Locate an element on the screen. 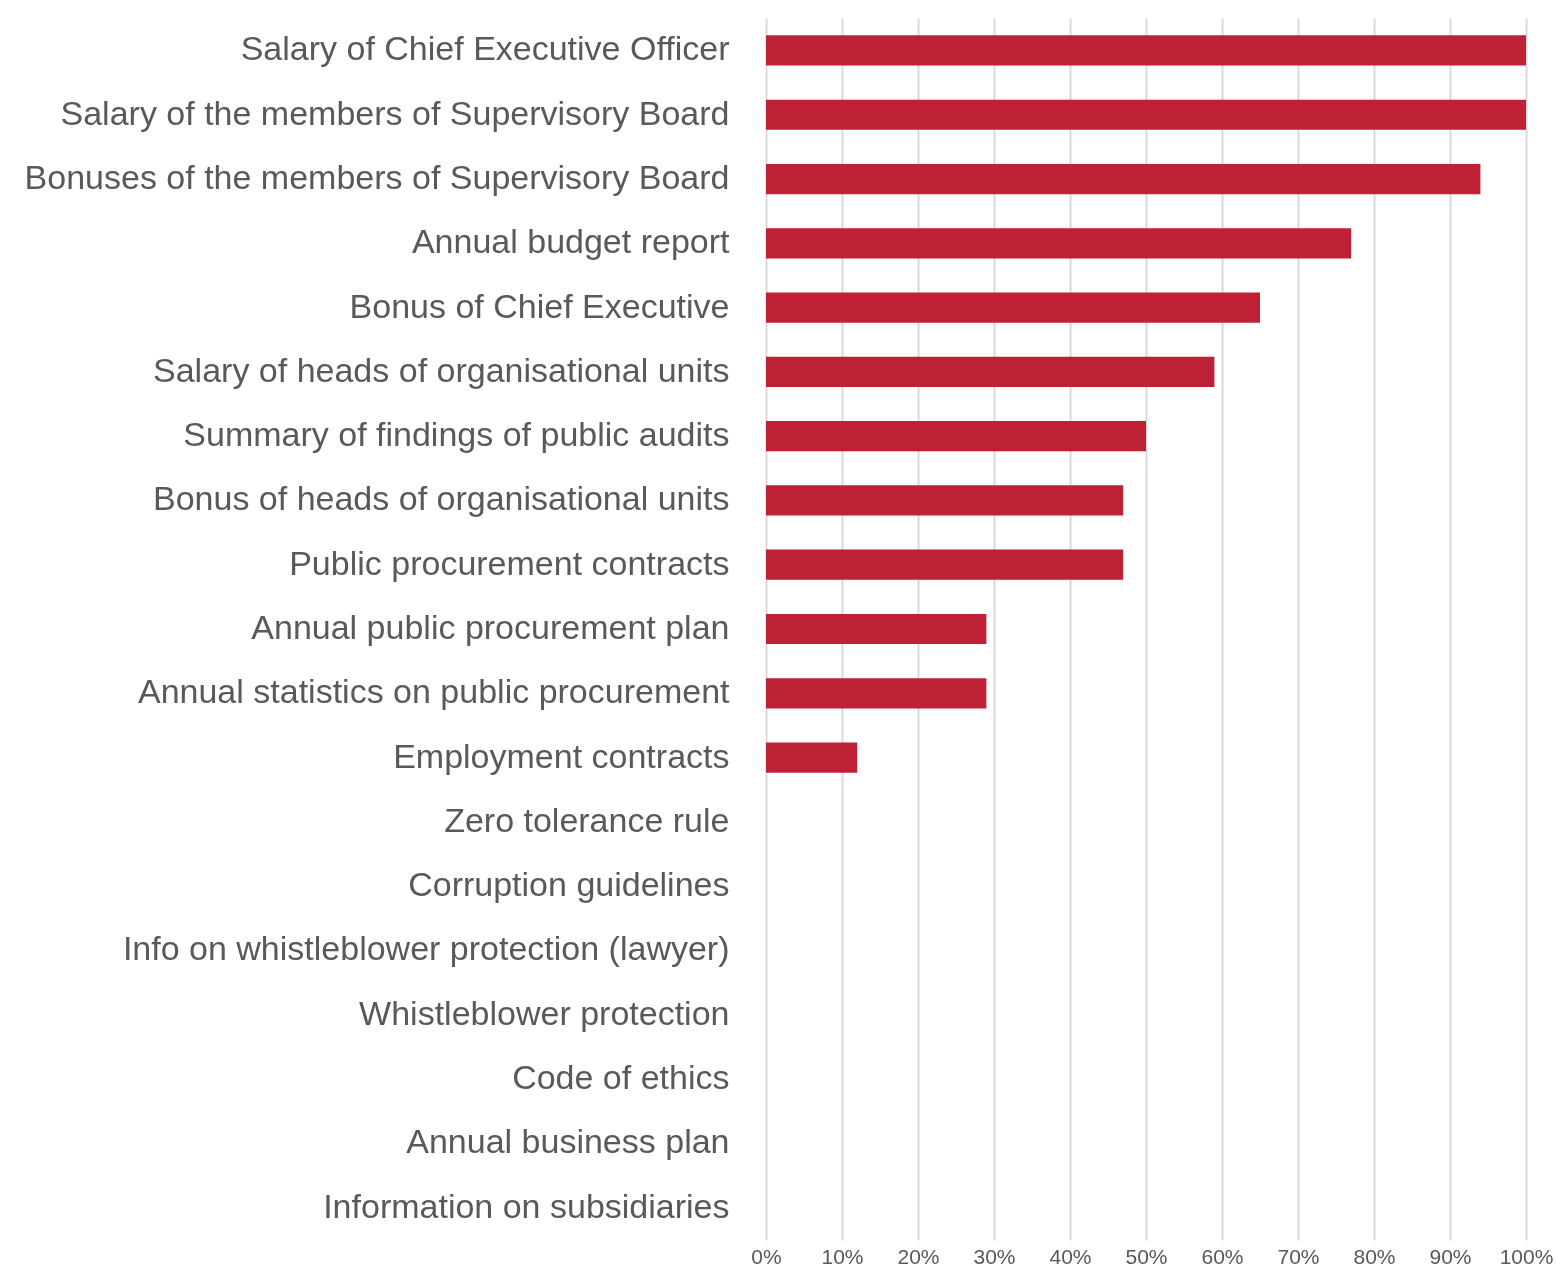  y-tick-label: Info on whistleblower protection (lawyer) is located at coordinates (426, 948).